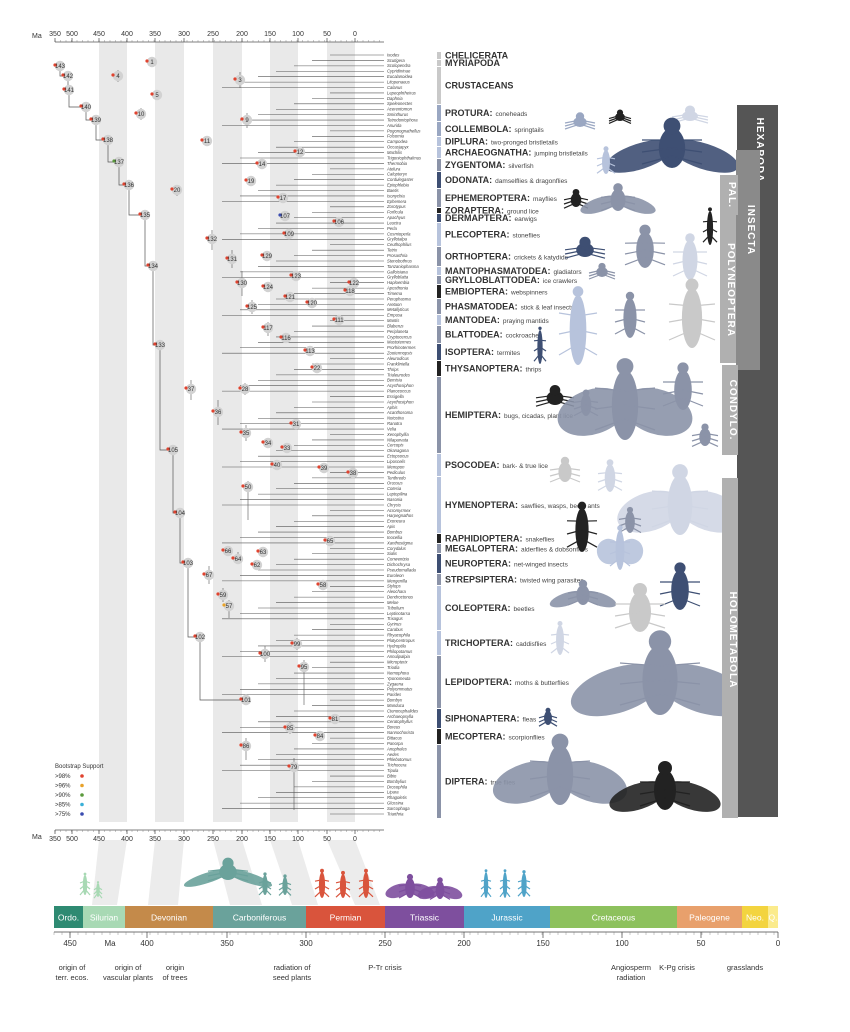 The height and width of the screenshot is (1032, 850). Describe the element at coordinates (99, 839) in the screenshot. I see `axis-tick-label: 450` at that location.